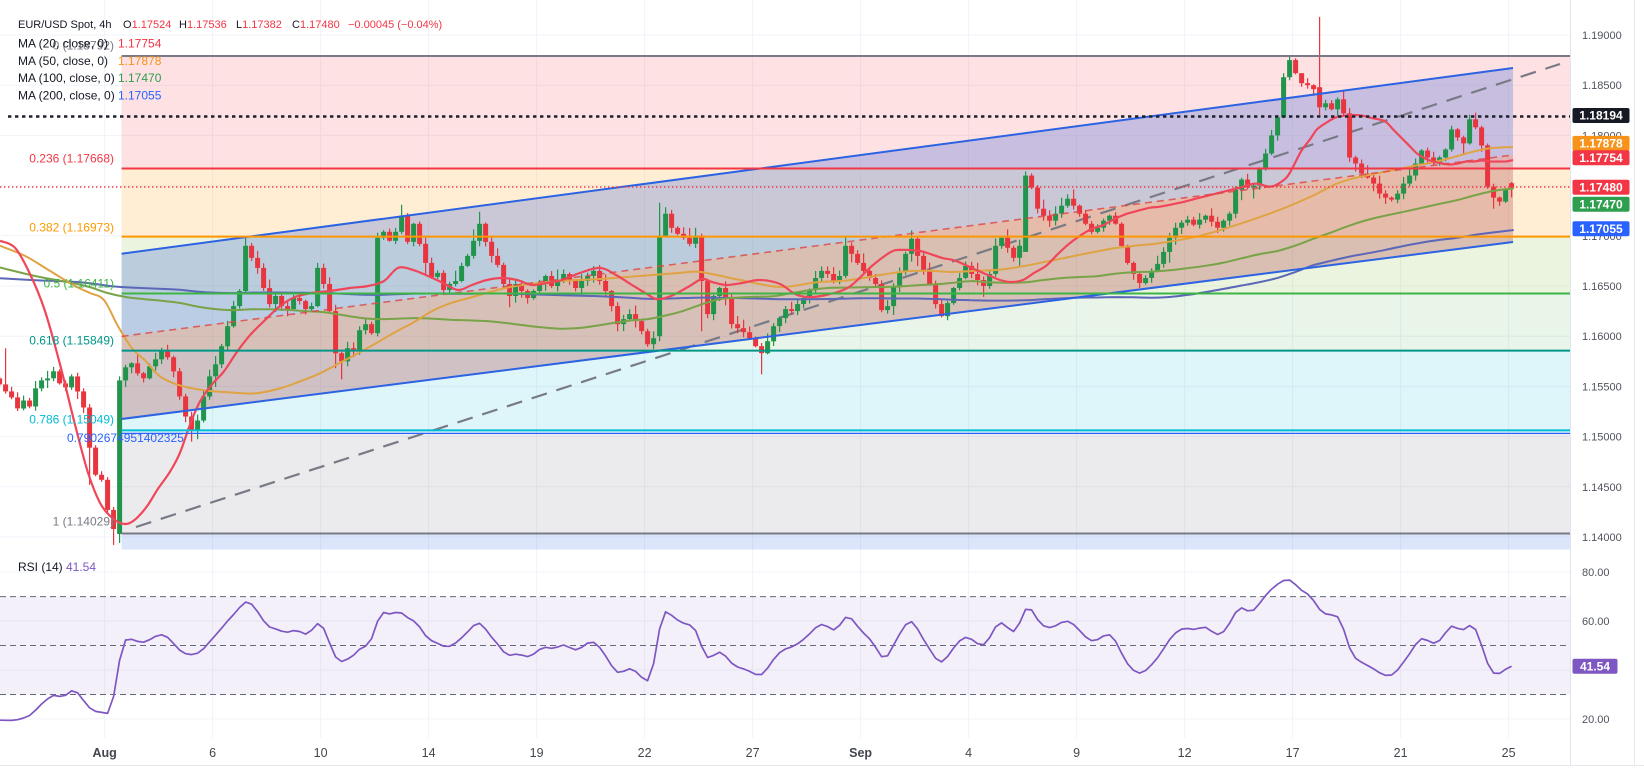  I want to click on svg-text: 80.00, so click(1596, 573).